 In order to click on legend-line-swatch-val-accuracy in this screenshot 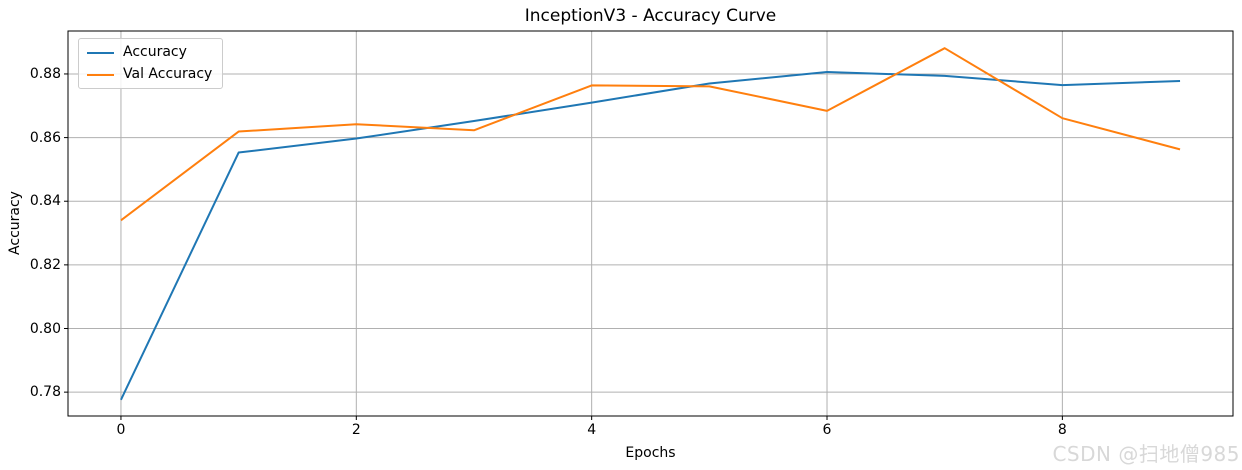, I will do `click(100, 74)`.